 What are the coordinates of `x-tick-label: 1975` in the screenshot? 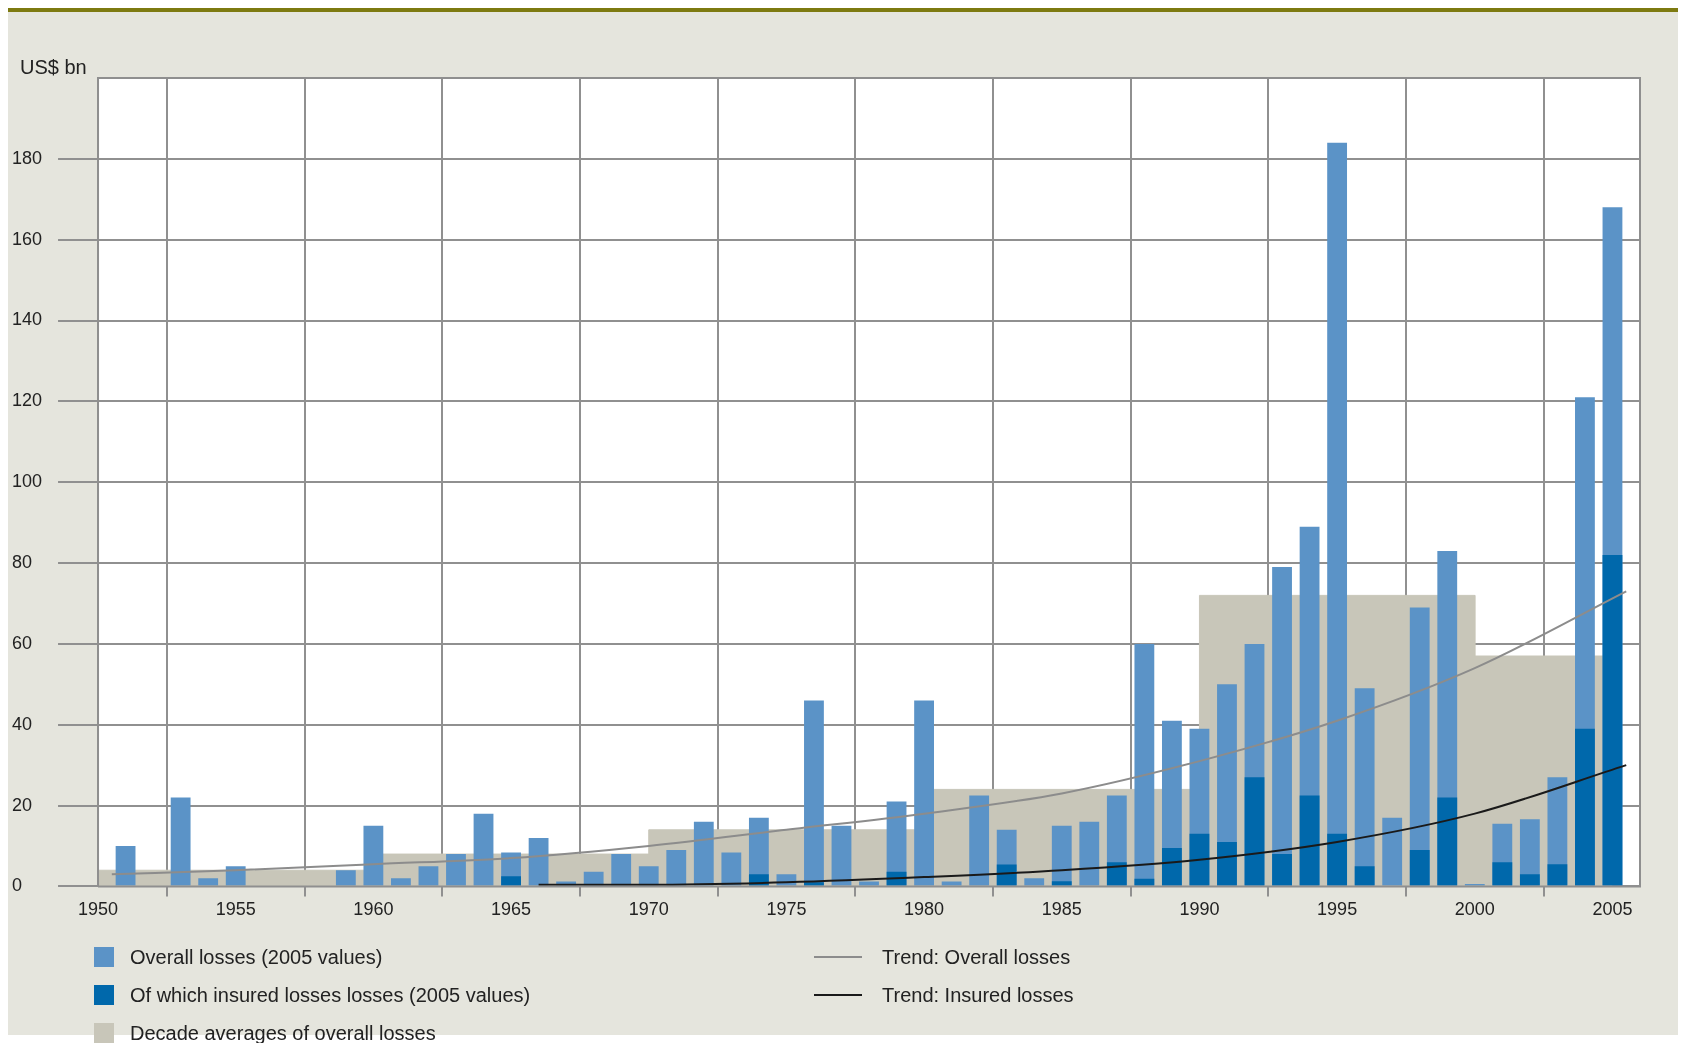 It's located at (786, 909).